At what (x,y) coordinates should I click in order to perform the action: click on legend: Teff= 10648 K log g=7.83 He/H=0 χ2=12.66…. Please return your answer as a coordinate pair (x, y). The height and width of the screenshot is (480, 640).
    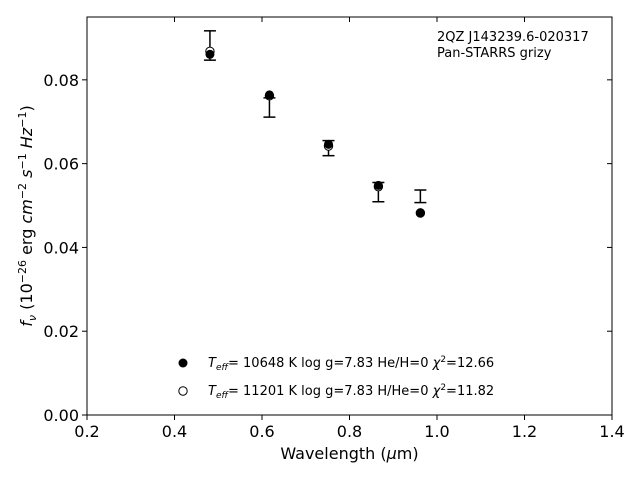
    Looking at the image, I should click on (336, 378).